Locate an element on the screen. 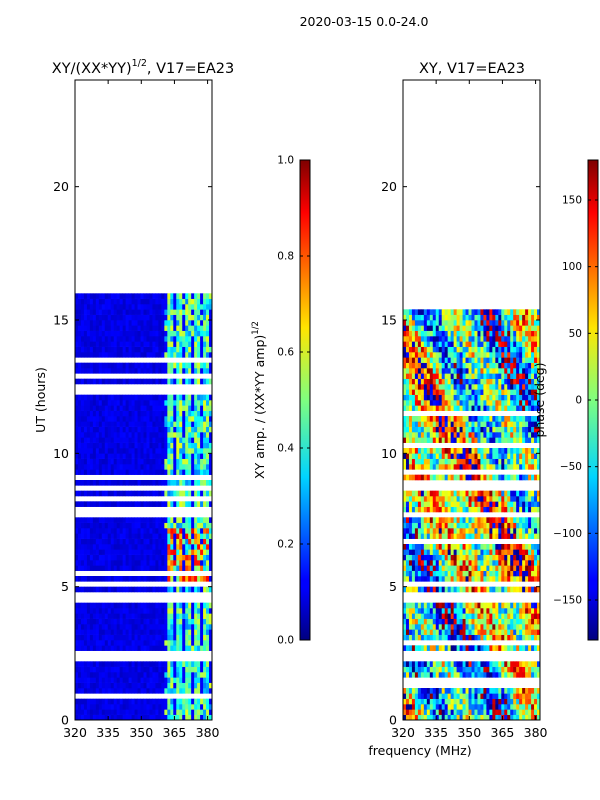 Image resolution: width=600 pixels, height=800 pixels. amp-title-main: XY/(XX*YY) is located at coordinates (92, 69).